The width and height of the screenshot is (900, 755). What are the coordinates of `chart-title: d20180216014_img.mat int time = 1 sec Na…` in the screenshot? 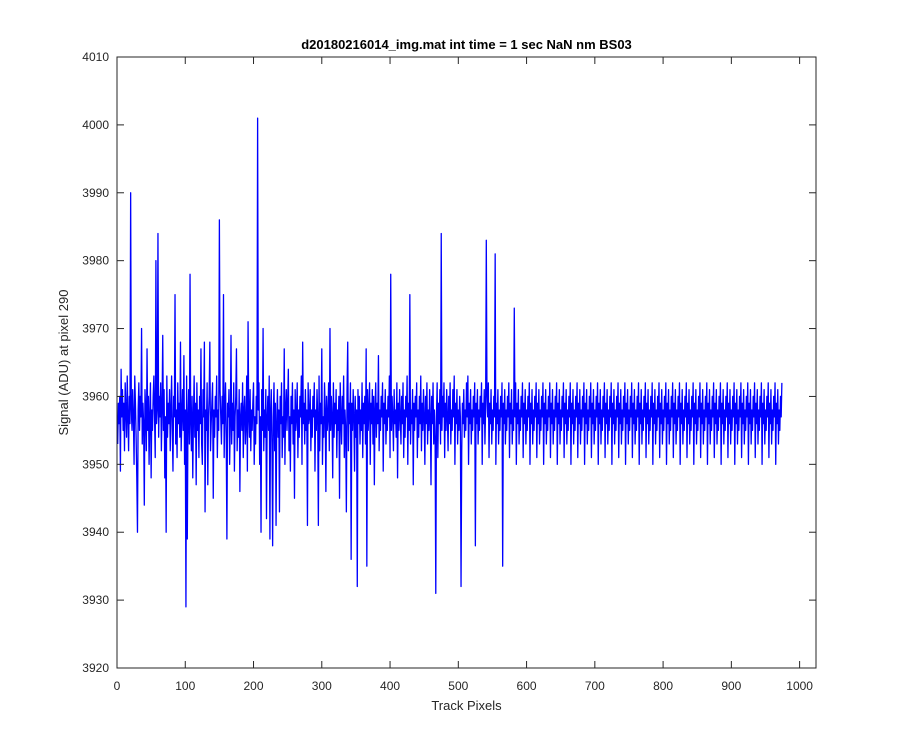 It's located at (466, 44).